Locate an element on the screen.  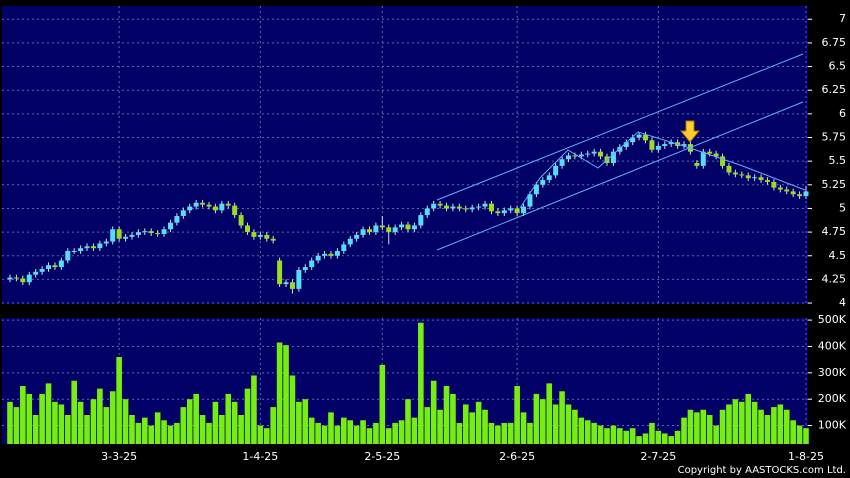
copyright: Copyright by AASTOCKS.com Ltd. is located at coordinates (762, 470).